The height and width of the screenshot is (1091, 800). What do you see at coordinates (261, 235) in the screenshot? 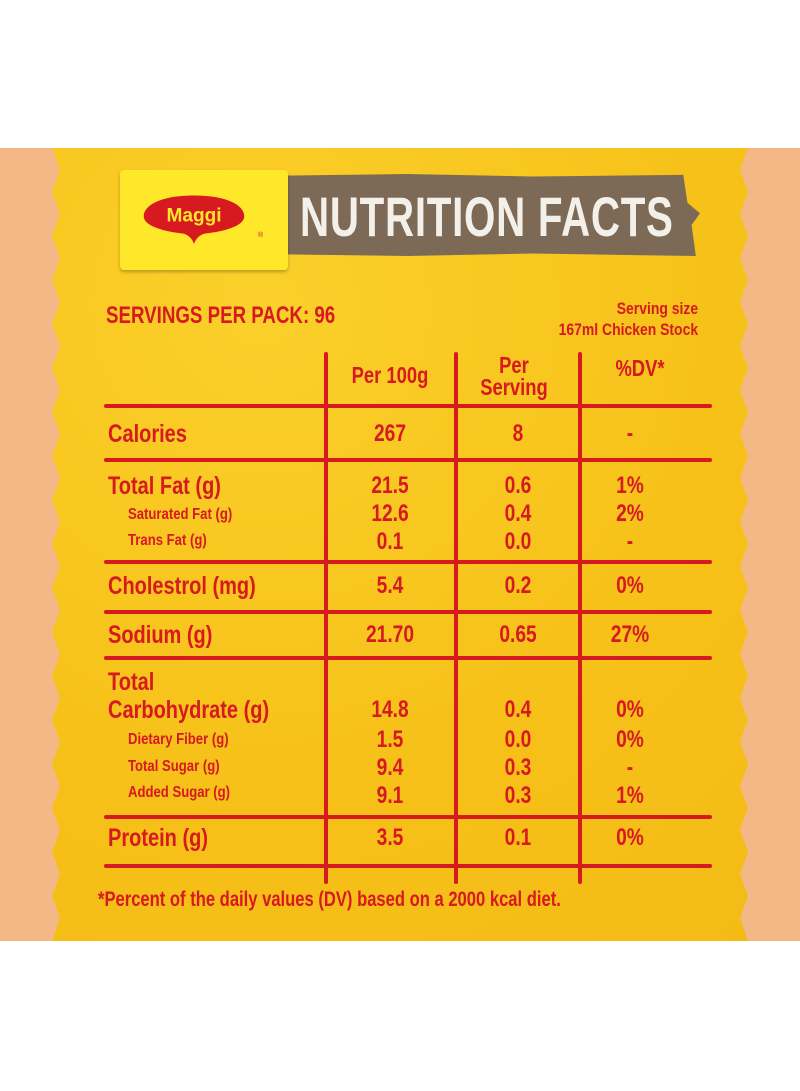
I see `registered-mark: ®` at bounding box center [261, 235].